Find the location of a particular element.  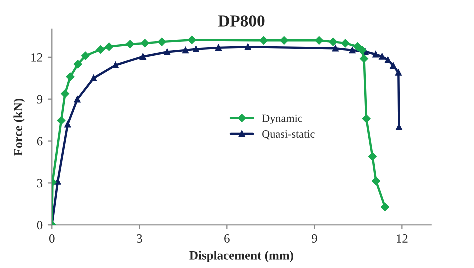

y-axis-title: Force (kN) is located at coordinates (20, 127).